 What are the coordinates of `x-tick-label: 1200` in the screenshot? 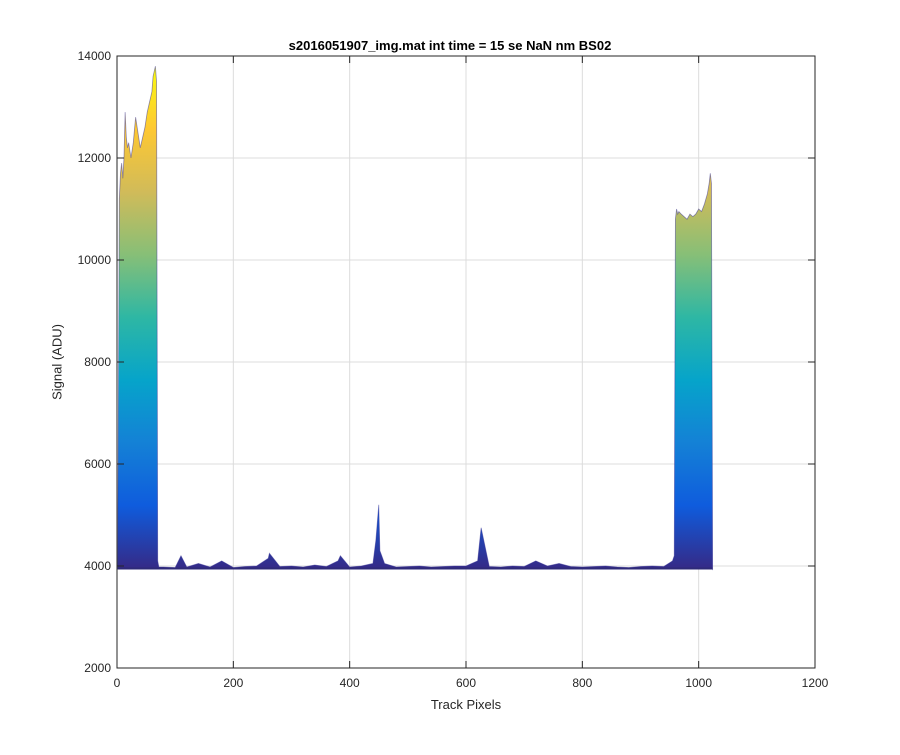 It's located at (815, 683).